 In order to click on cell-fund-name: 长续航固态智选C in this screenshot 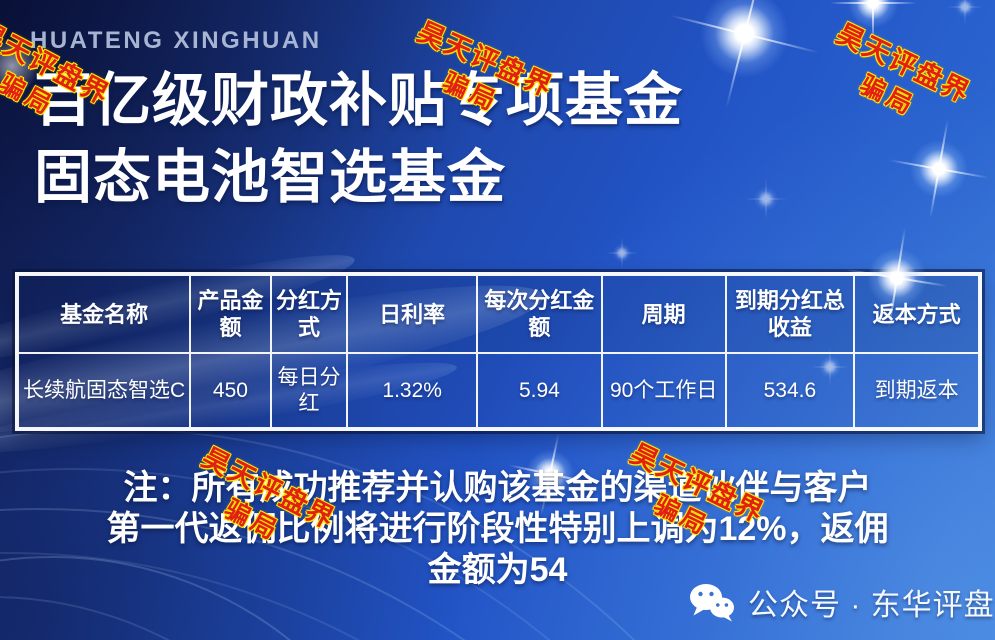, I will do `click(104, 390)`.